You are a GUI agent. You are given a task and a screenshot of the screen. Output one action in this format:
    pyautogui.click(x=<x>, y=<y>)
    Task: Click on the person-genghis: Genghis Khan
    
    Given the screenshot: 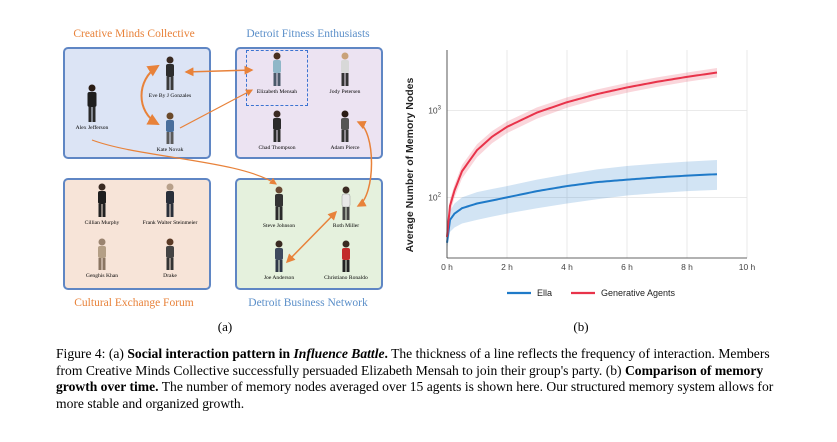 What is the action you would take?
    pyautogui.click(x=102, y=258)
    